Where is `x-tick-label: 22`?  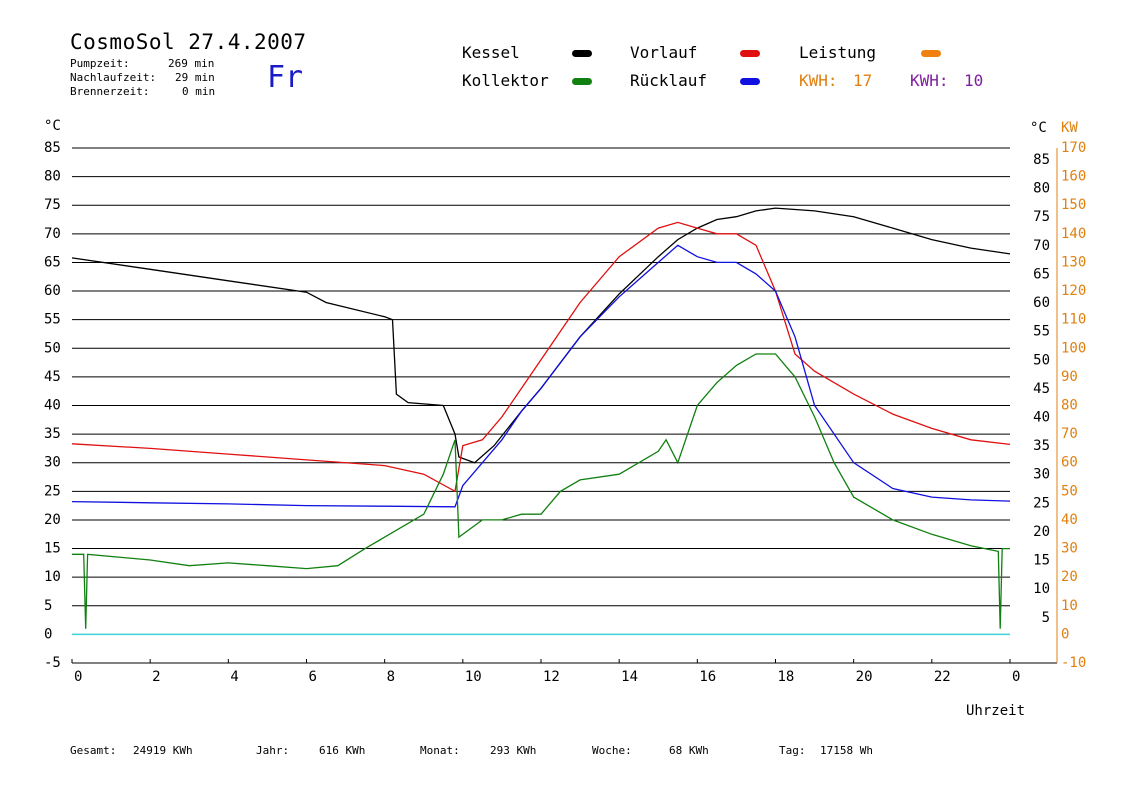
x-tick-label: 22 is located at coordinates (942, 677).